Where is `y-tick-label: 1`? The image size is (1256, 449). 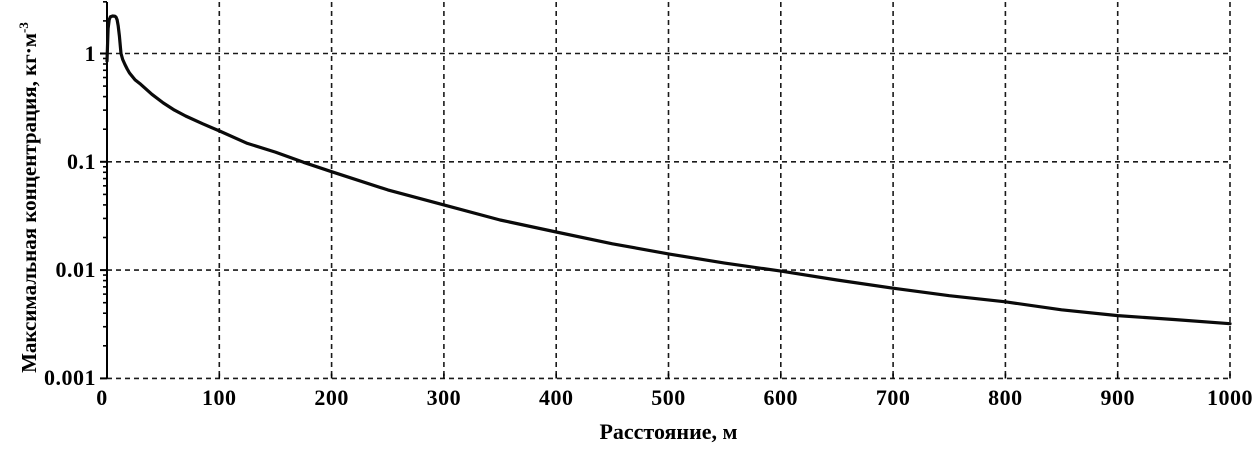
y-tick-label: 1 is located at coordinates (90, 53).